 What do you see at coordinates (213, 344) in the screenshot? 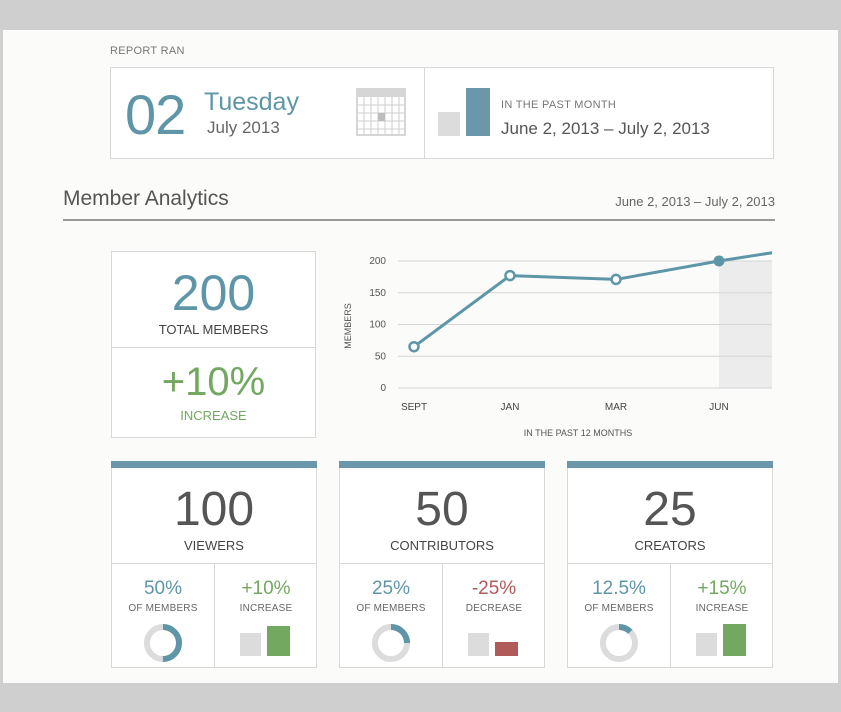
I see `total-members-card: 200 TOTAL MEMBERS +10% INCREASE` at bounding box center [213, 344].